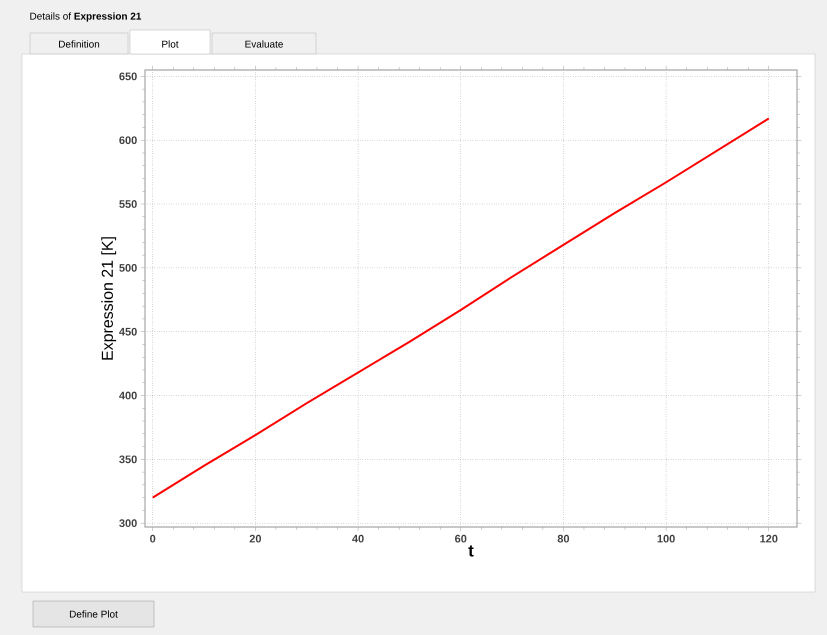 This screenshot has width=827, height=635. Describe the element at coordinates (769, 538) in the screenshot. I see `x-tick-label: 120` at that location.